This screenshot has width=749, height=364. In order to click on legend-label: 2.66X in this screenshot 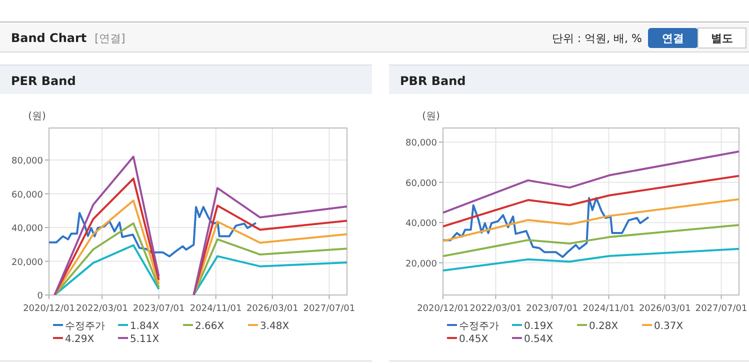, I will do `click(209, 326)`.